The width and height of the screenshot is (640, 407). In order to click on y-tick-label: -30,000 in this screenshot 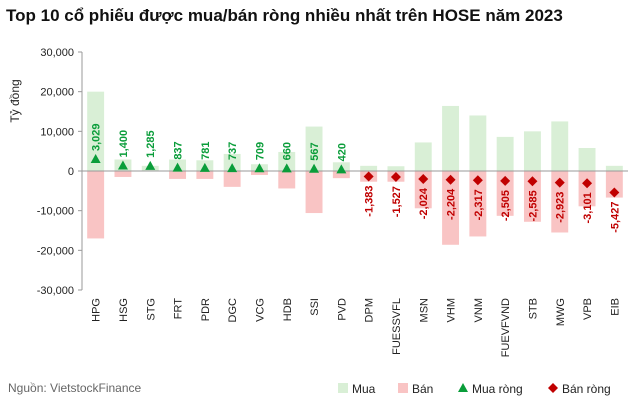, I will do `click(55, 291)`.